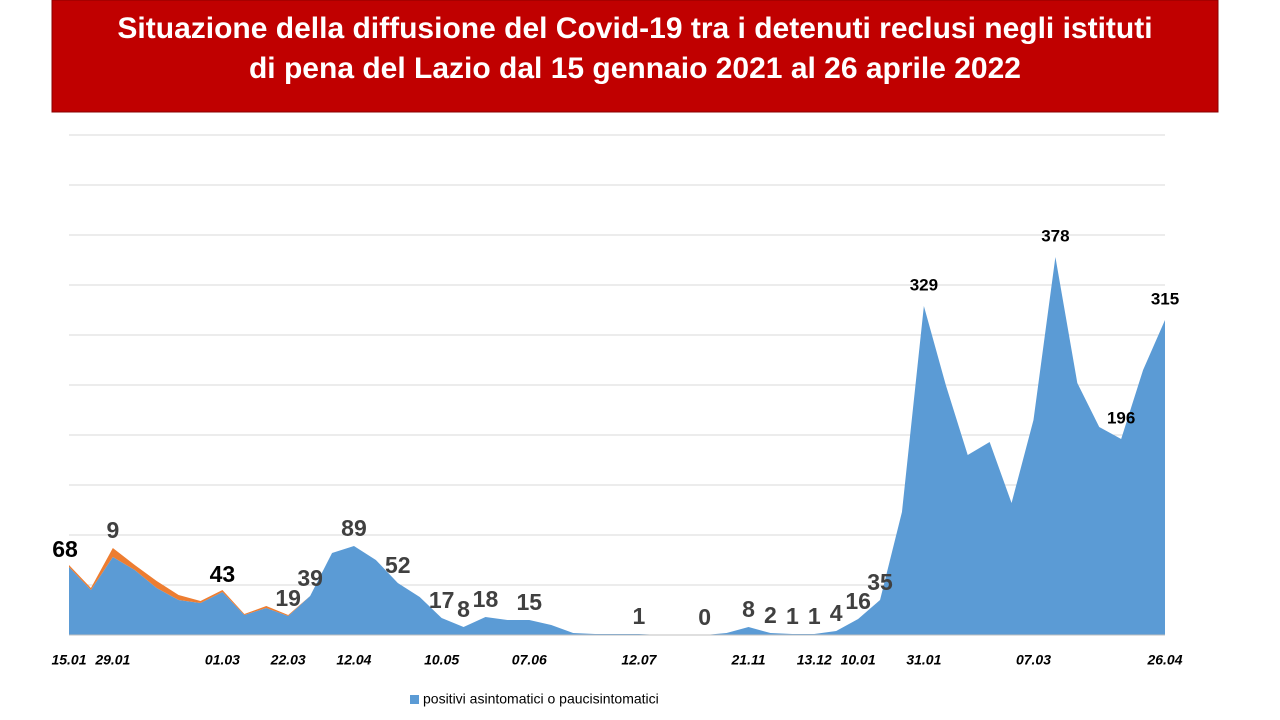  I want to click on x-tick-label: 31.01, so click(923, 660).